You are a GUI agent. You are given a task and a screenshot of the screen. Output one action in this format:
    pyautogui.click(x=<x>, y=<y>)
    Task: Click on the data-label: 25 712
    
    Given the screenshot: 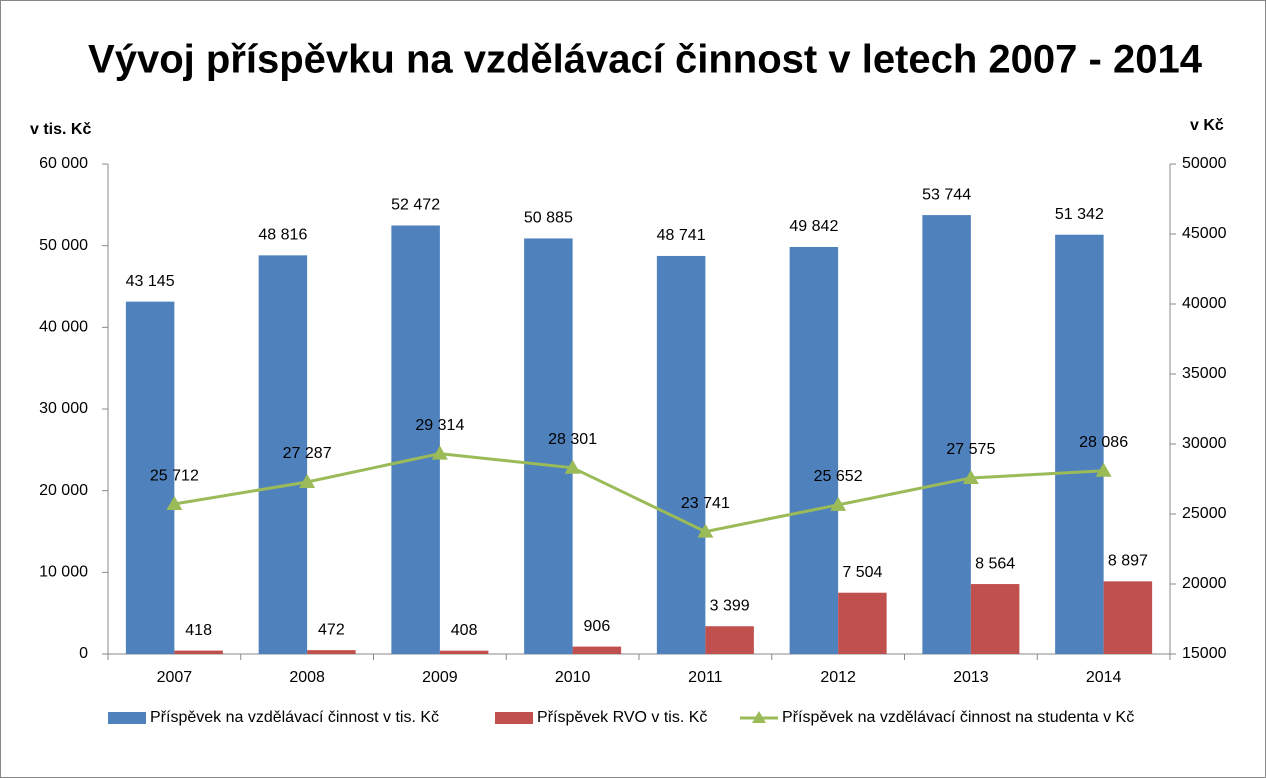 What is the action you would take?
    pyautogui.click(x=174, y=475)
    